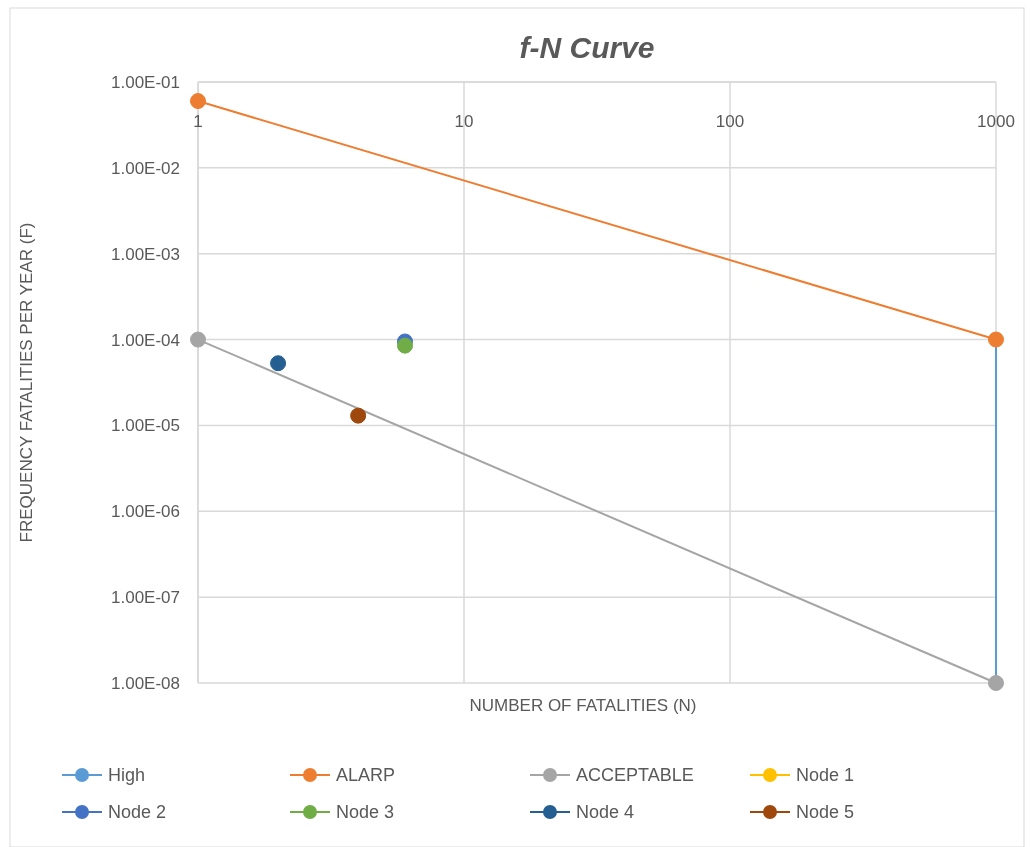 The height and width of the screenshot is (847, 1034). I want to click on legend-label: Node 2, so click(137, 812).